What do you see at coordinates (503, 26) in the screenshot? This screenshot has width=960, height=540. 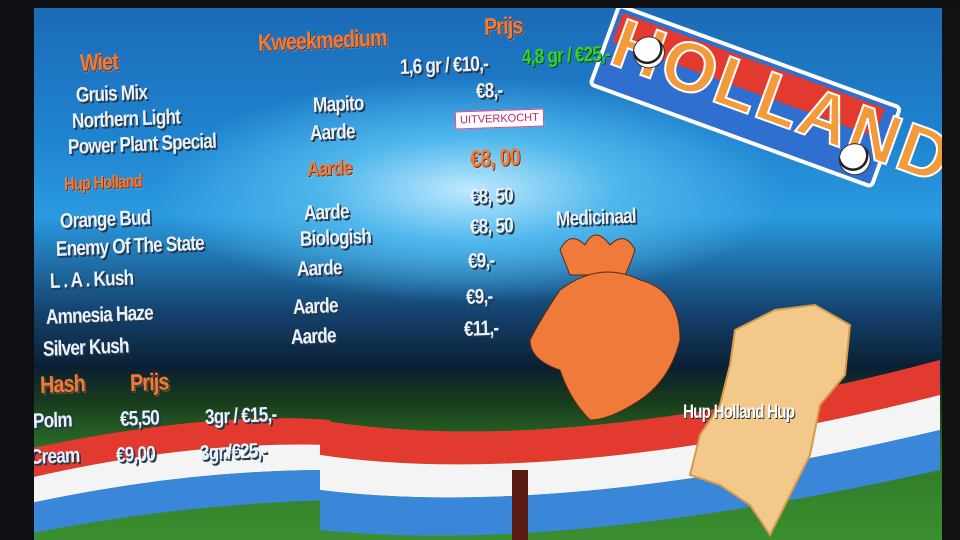 I see `prijs-heading: Prijs` at bounding box center [503, 26].